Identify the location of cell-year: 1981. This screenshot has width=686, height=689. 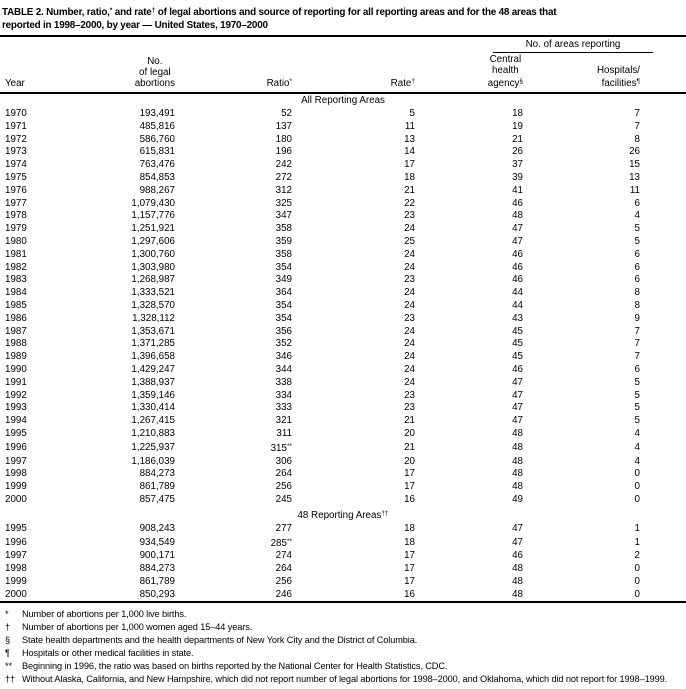
(16, 254).